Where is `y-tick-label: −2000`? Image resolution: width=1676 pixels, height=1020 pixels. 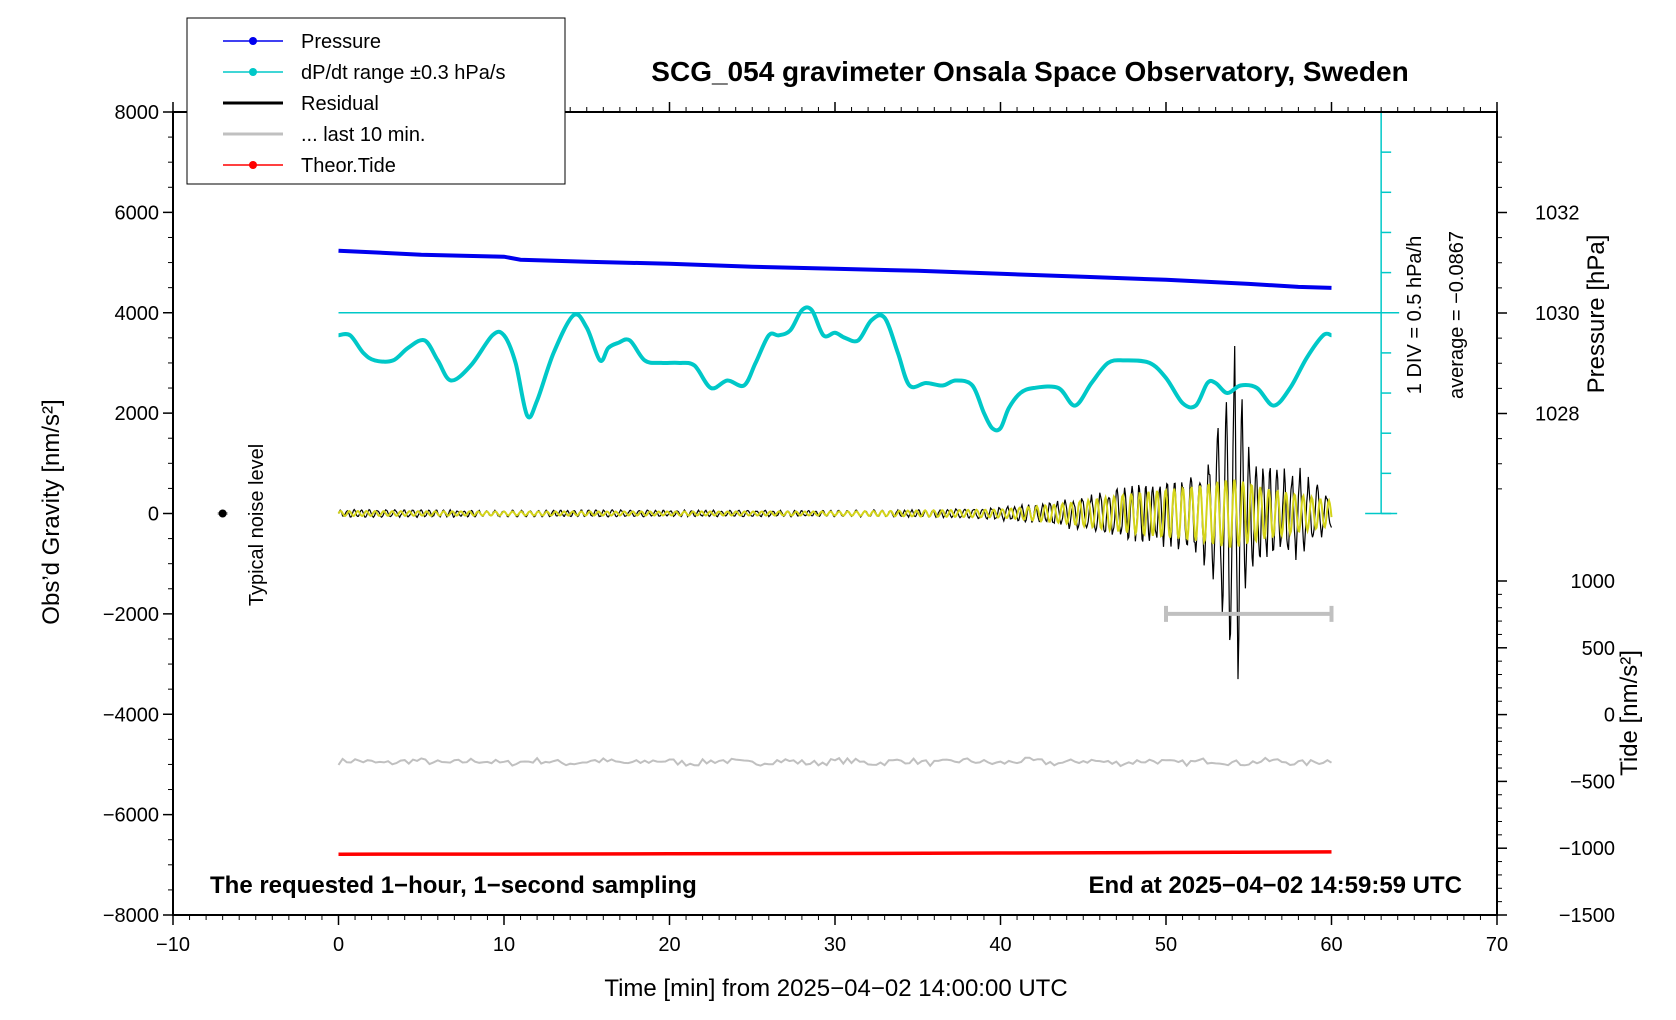 y-tick-label: −2000 is located at coordinates (131, 615).